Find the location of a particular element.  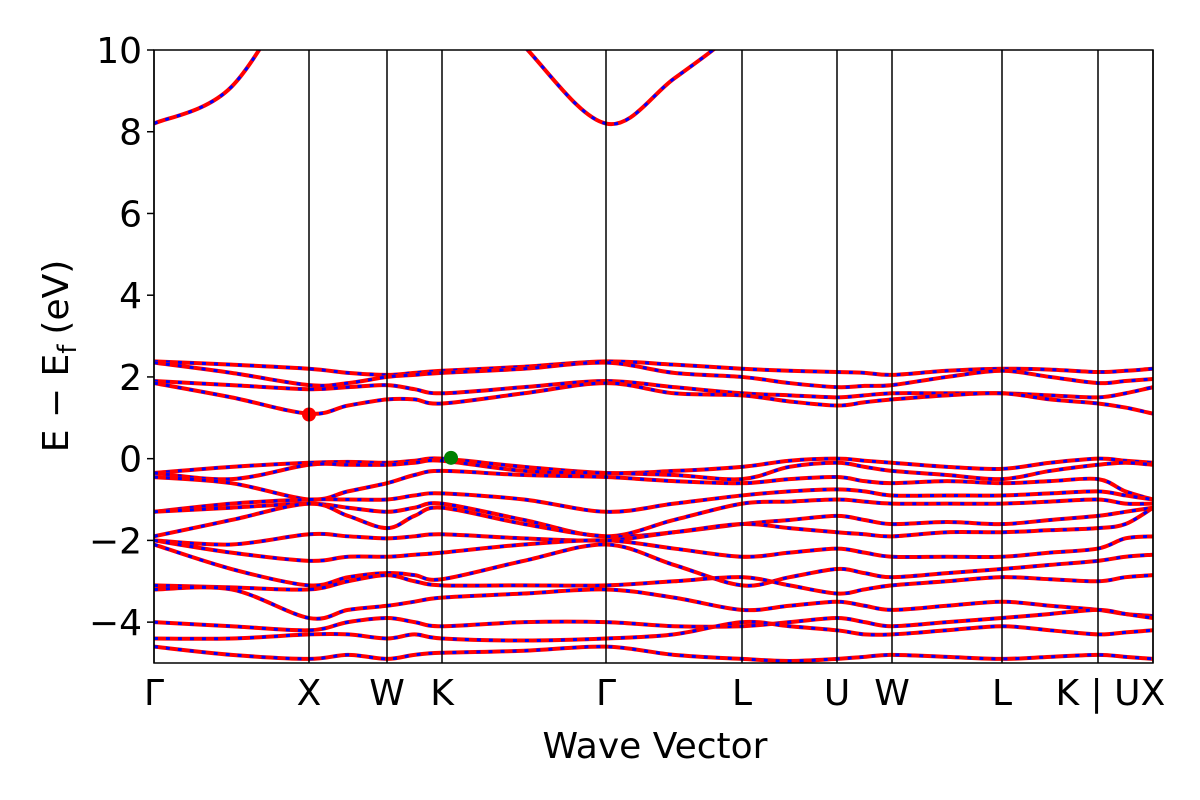

y-tick-label: 10 is located at coordinates (119, 51).